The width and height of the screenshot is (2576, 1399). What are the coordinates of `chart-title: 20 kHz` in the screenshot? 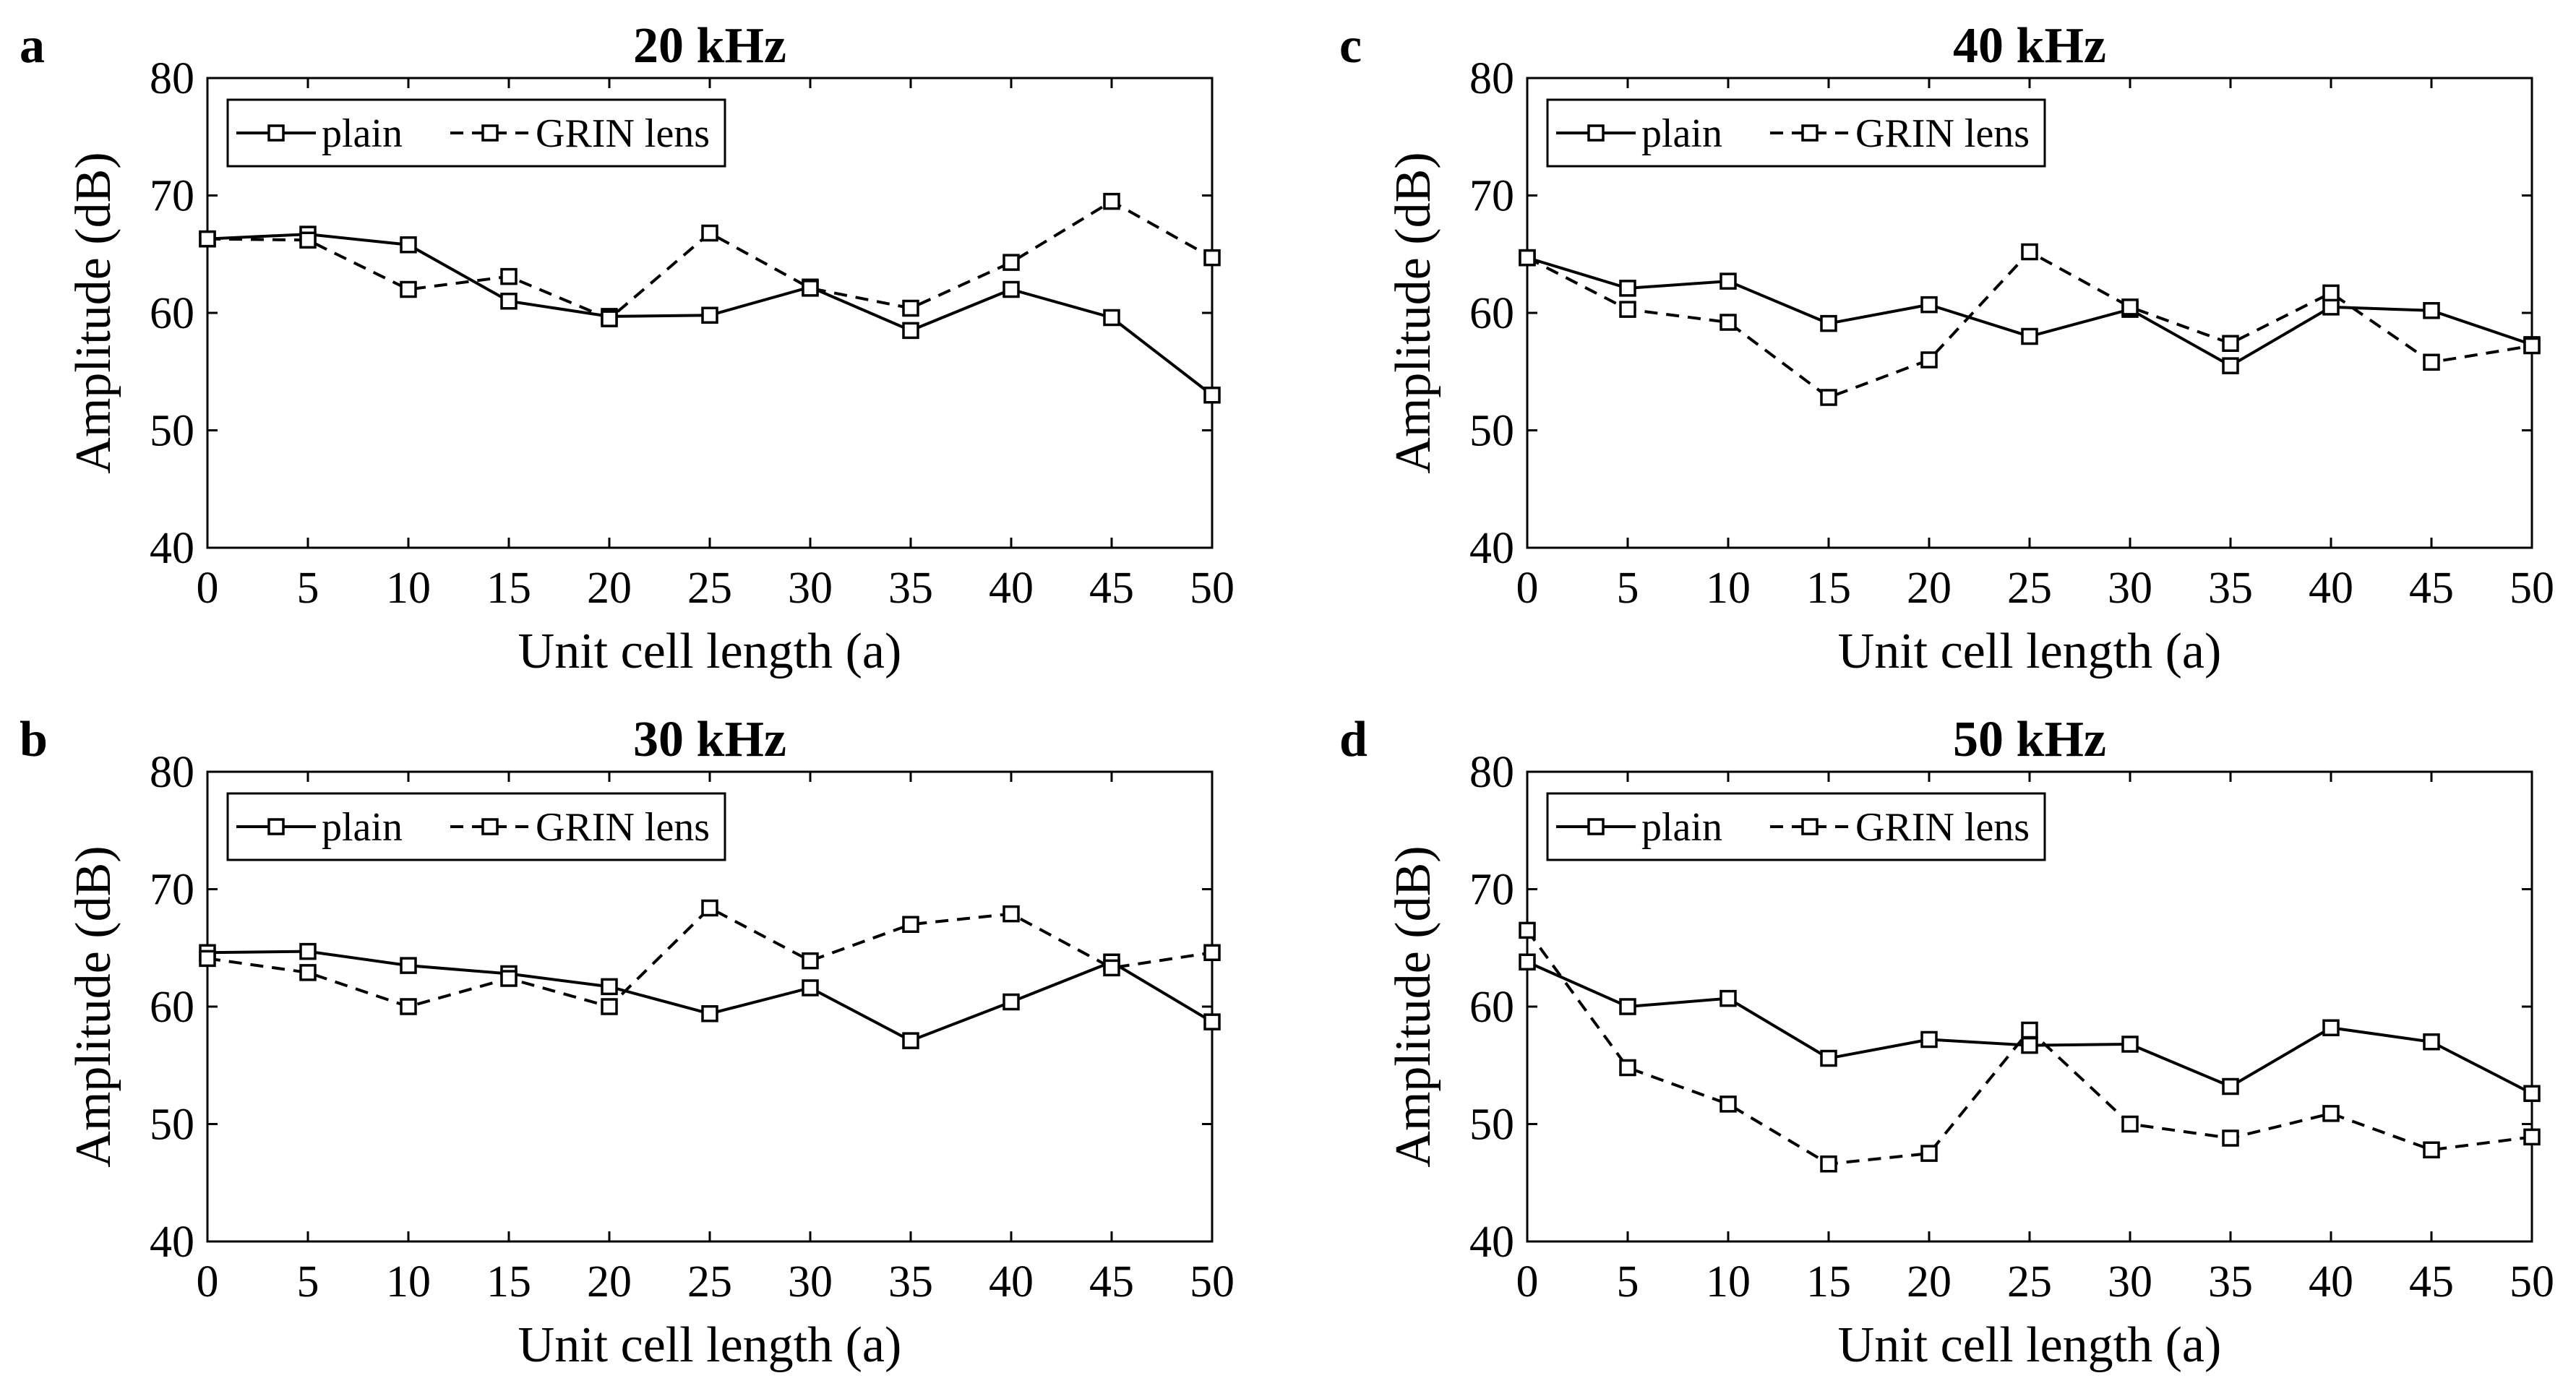 It's located at (709, 46).